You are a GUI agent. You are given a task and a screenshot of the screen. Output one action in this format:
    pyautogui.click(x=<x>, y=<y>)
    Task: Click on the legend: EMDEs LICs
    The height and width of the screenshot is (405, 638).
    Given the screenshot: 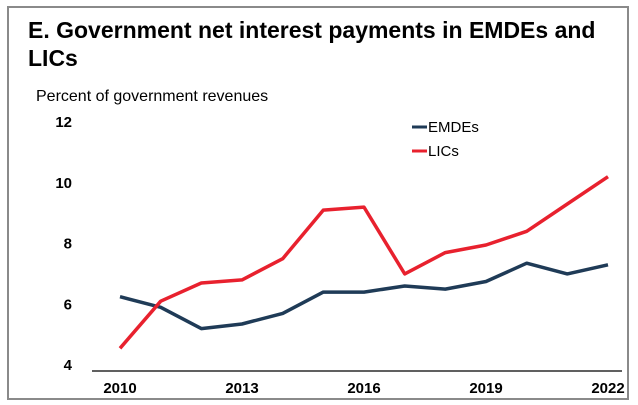 What is the action you would take?
    pyautogui.click(x=445, y=139)
    